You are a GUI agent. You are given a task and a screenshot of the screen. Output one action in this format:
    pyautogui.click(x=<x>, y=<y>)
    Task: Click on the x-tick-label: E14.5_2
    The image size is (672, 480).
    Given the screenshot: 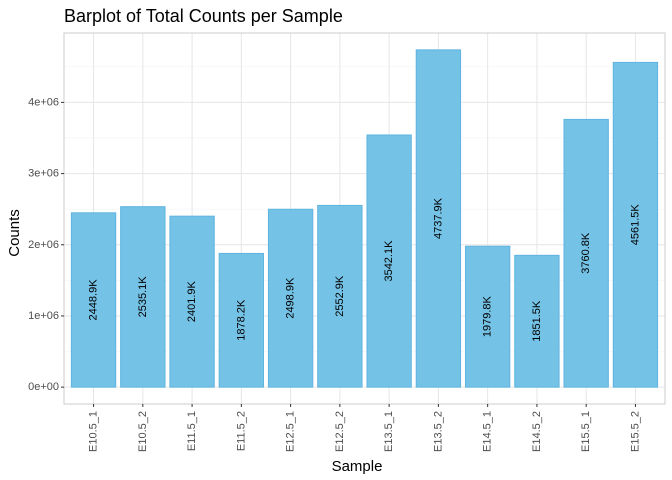 What is the action you would take?
    pyautogui.click(x=537, y=431)
    